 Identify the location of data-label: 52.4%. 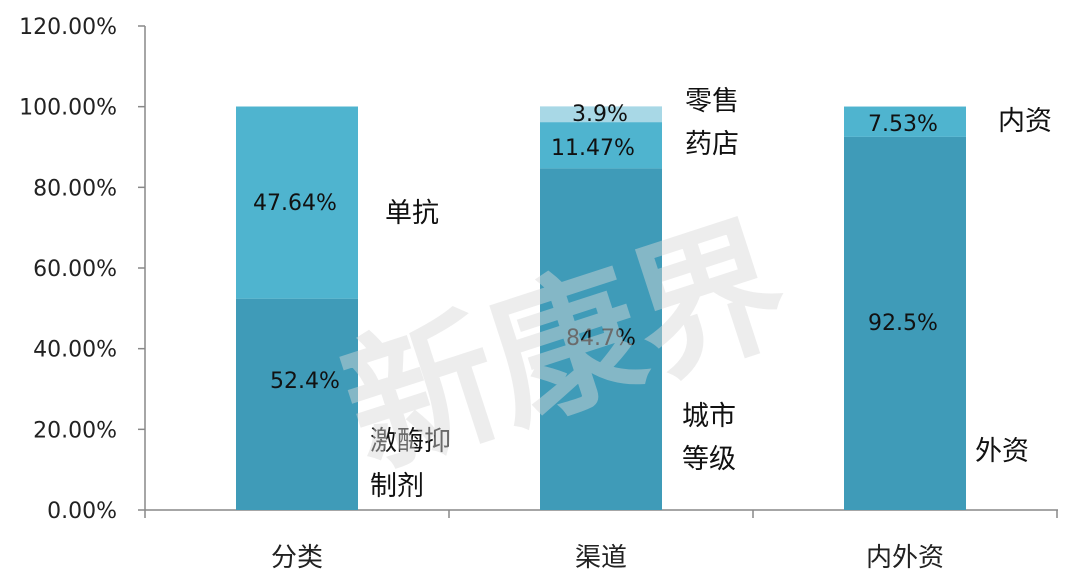
(305, 381).